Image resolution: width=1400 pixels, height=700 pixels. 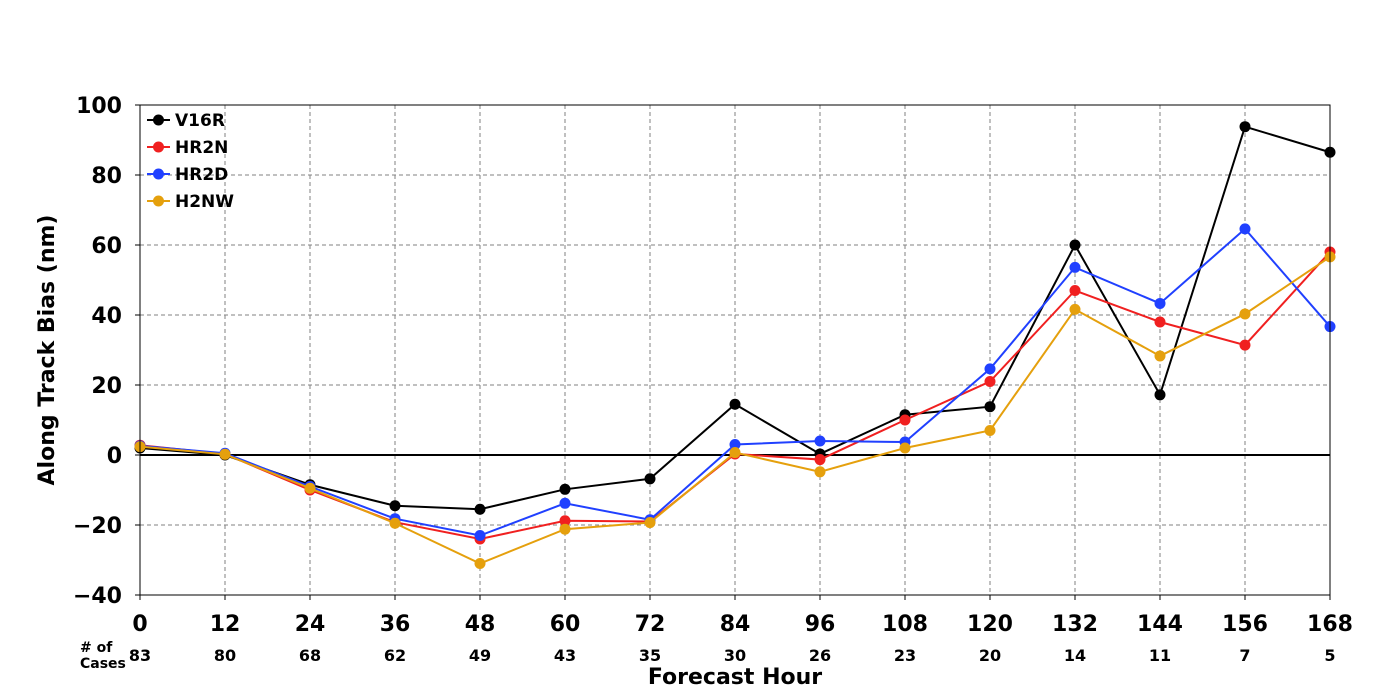 What do you see at coordinates (310, 624) in the screenshot?
I see `x-tick-label: 24` at bounding box center [310, 624].